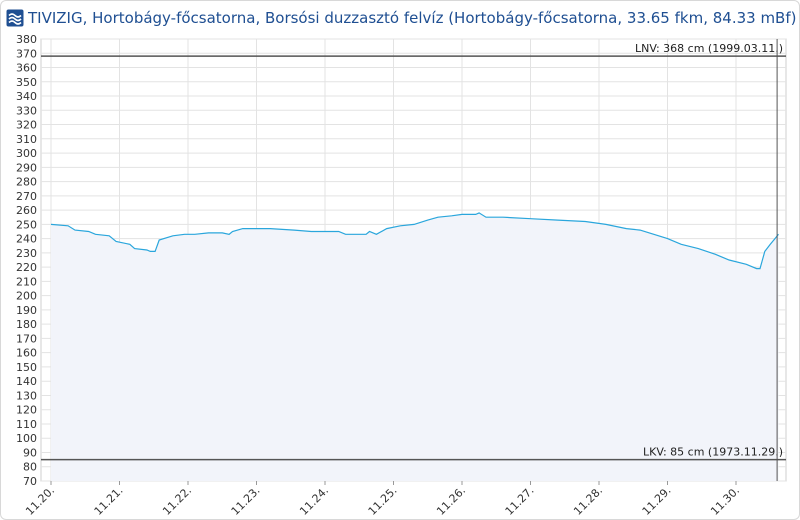 The height and width of the screenshot is (520, 800). I want to click on y-tick-label: 340, so click(26, 96).